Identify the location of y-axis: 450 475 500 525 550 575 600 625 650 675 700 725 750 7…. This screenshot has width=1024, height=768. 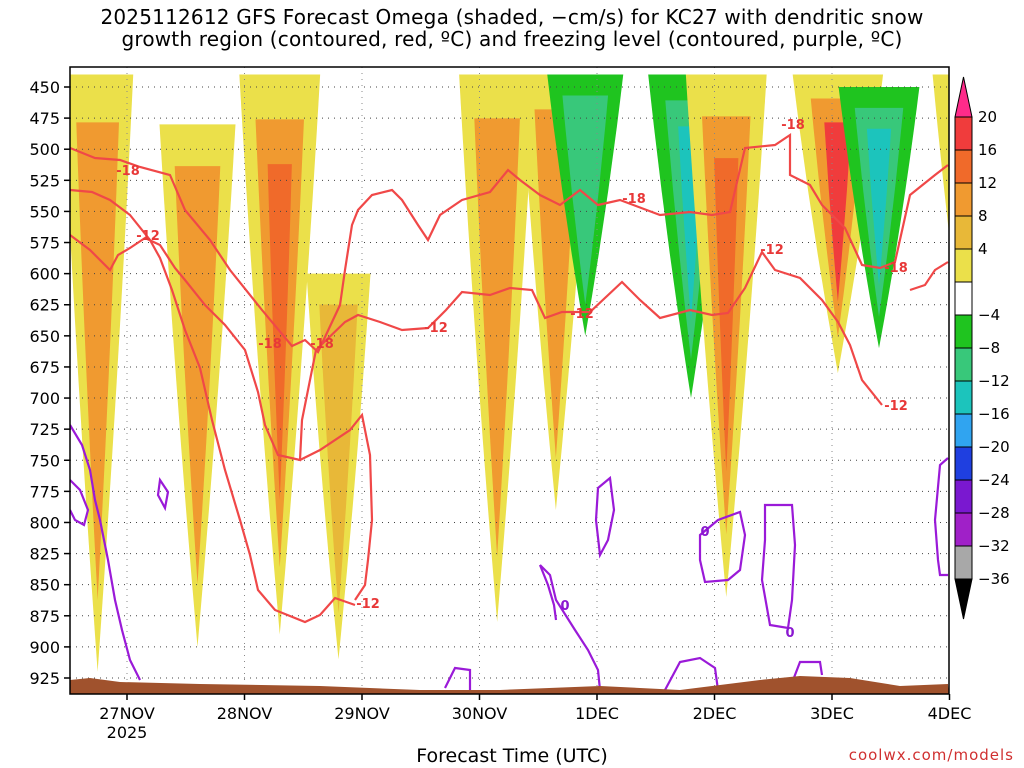
(49, 383).